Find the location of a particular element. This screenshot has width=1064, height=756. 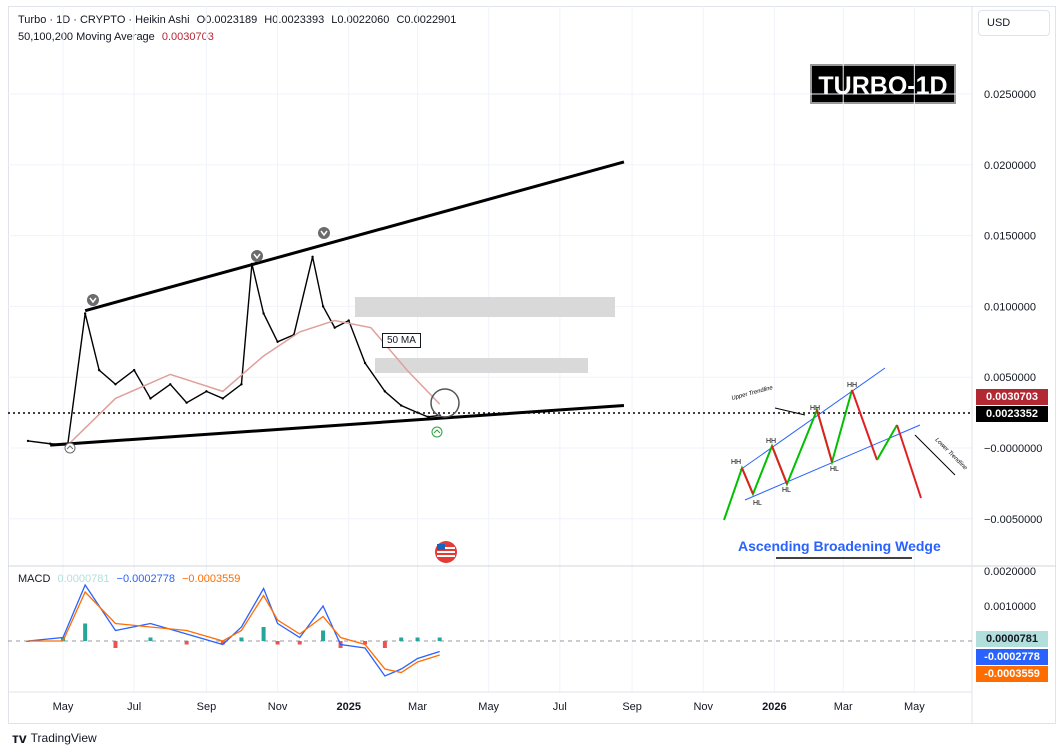

macd-legend-v2: −0.0002778 is located at coordinates (145, 579).